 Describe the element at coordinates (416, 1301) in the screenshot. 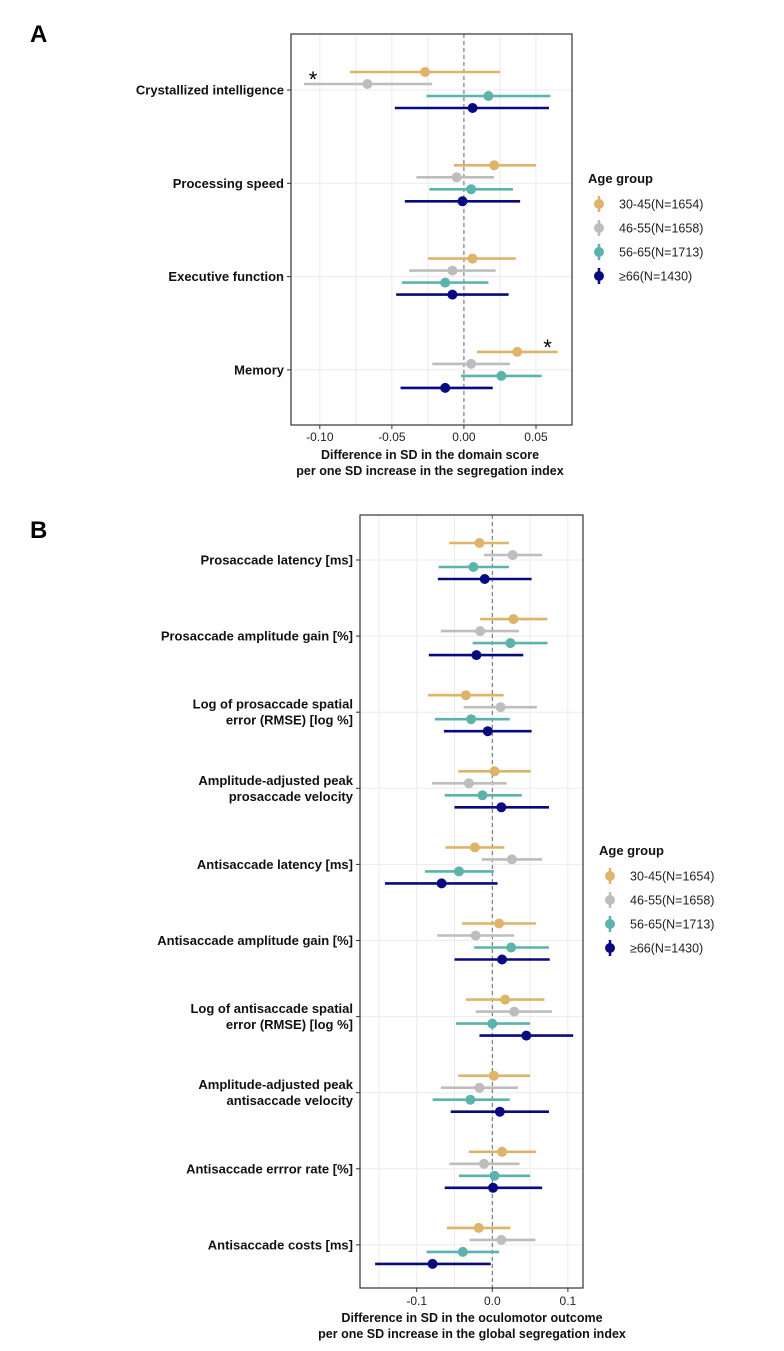

I see `panel-b-x-tick-label: -0.1` at that location.